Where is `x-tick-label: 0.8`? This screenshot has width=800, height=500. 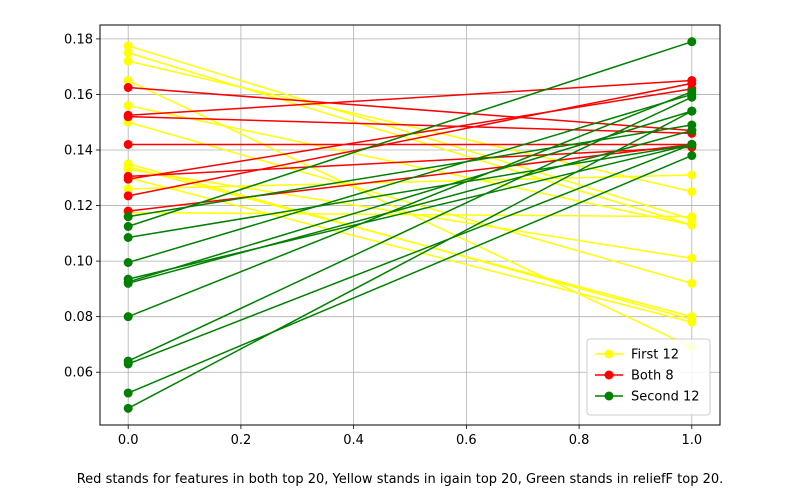
x-tick-label: 0.8 is located at coordinates (579, 440).